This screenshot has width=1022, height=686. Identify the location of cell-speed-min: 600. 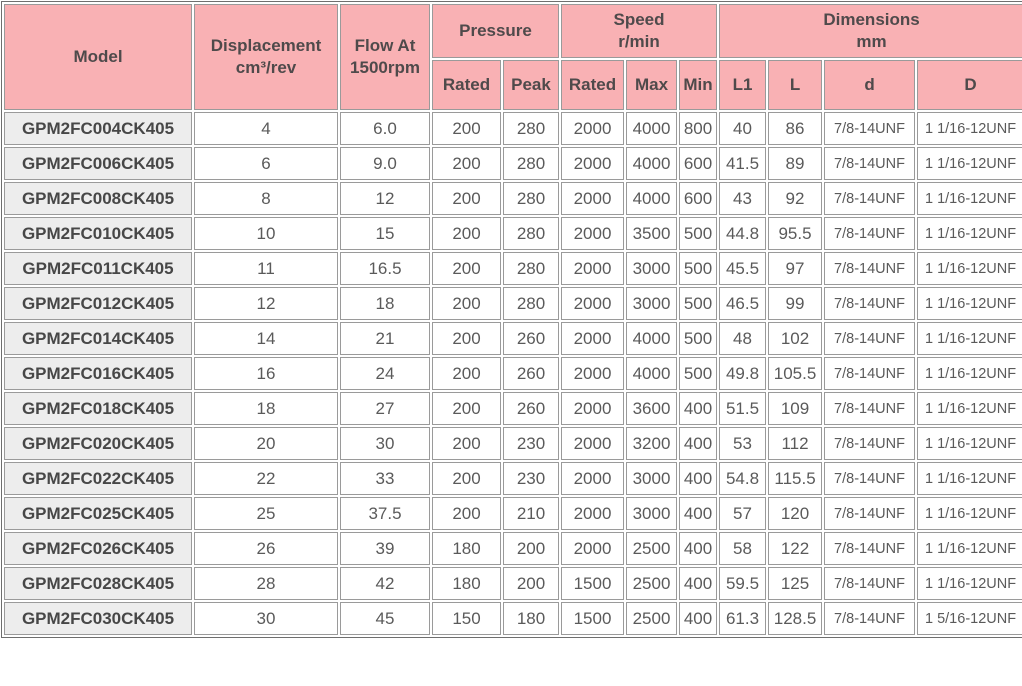
(698, 198).